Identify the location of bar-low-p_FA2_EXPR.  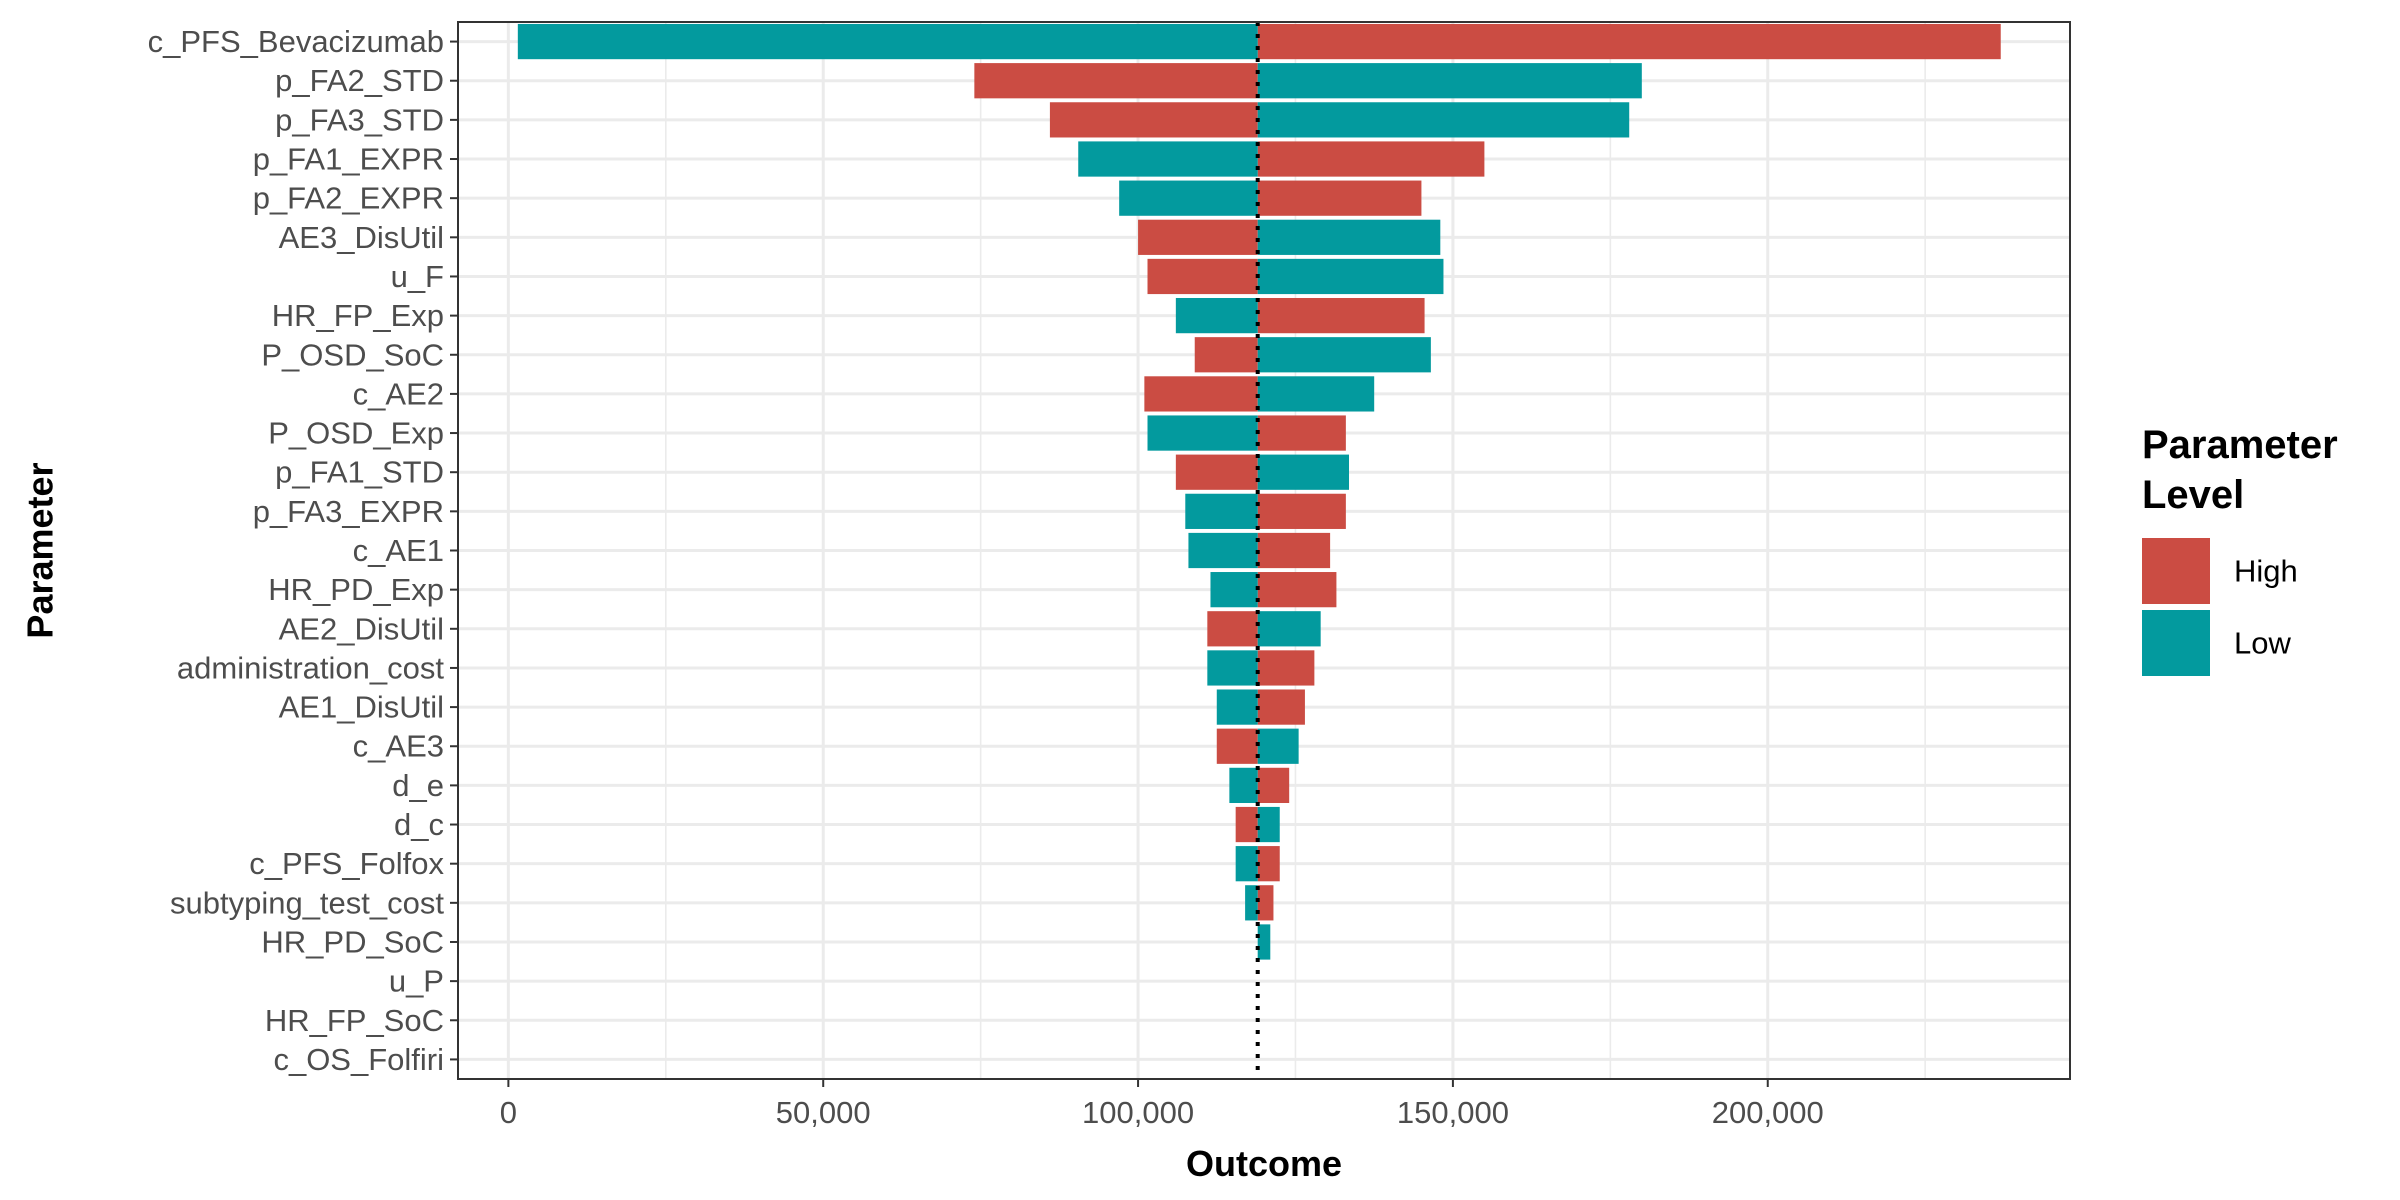
(1188, 198).